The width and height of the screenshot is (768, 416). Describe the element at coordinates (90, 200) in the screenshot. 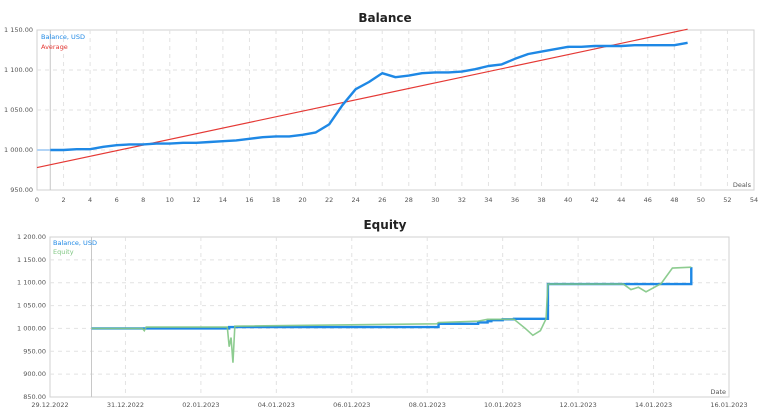

I see `x-tick-label: 4` at that location.